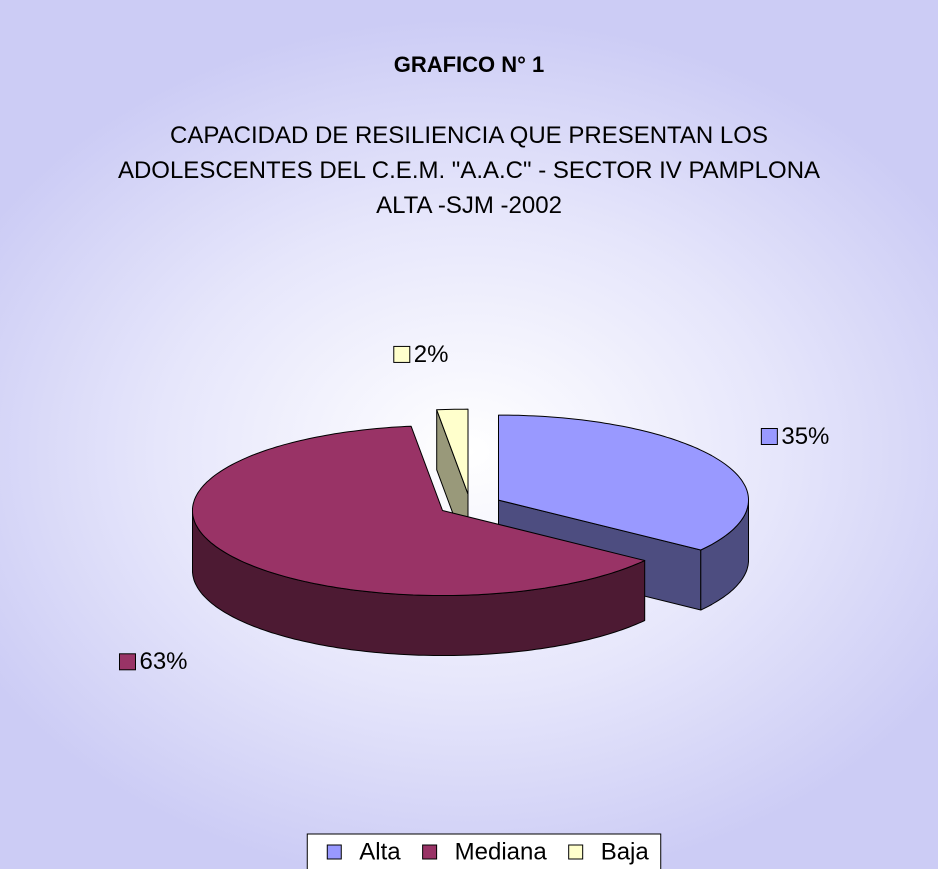 Image resolution: width=938 pixels, height=869 pixels. I want to click on value-label-group: 2%, so click(421, 354).